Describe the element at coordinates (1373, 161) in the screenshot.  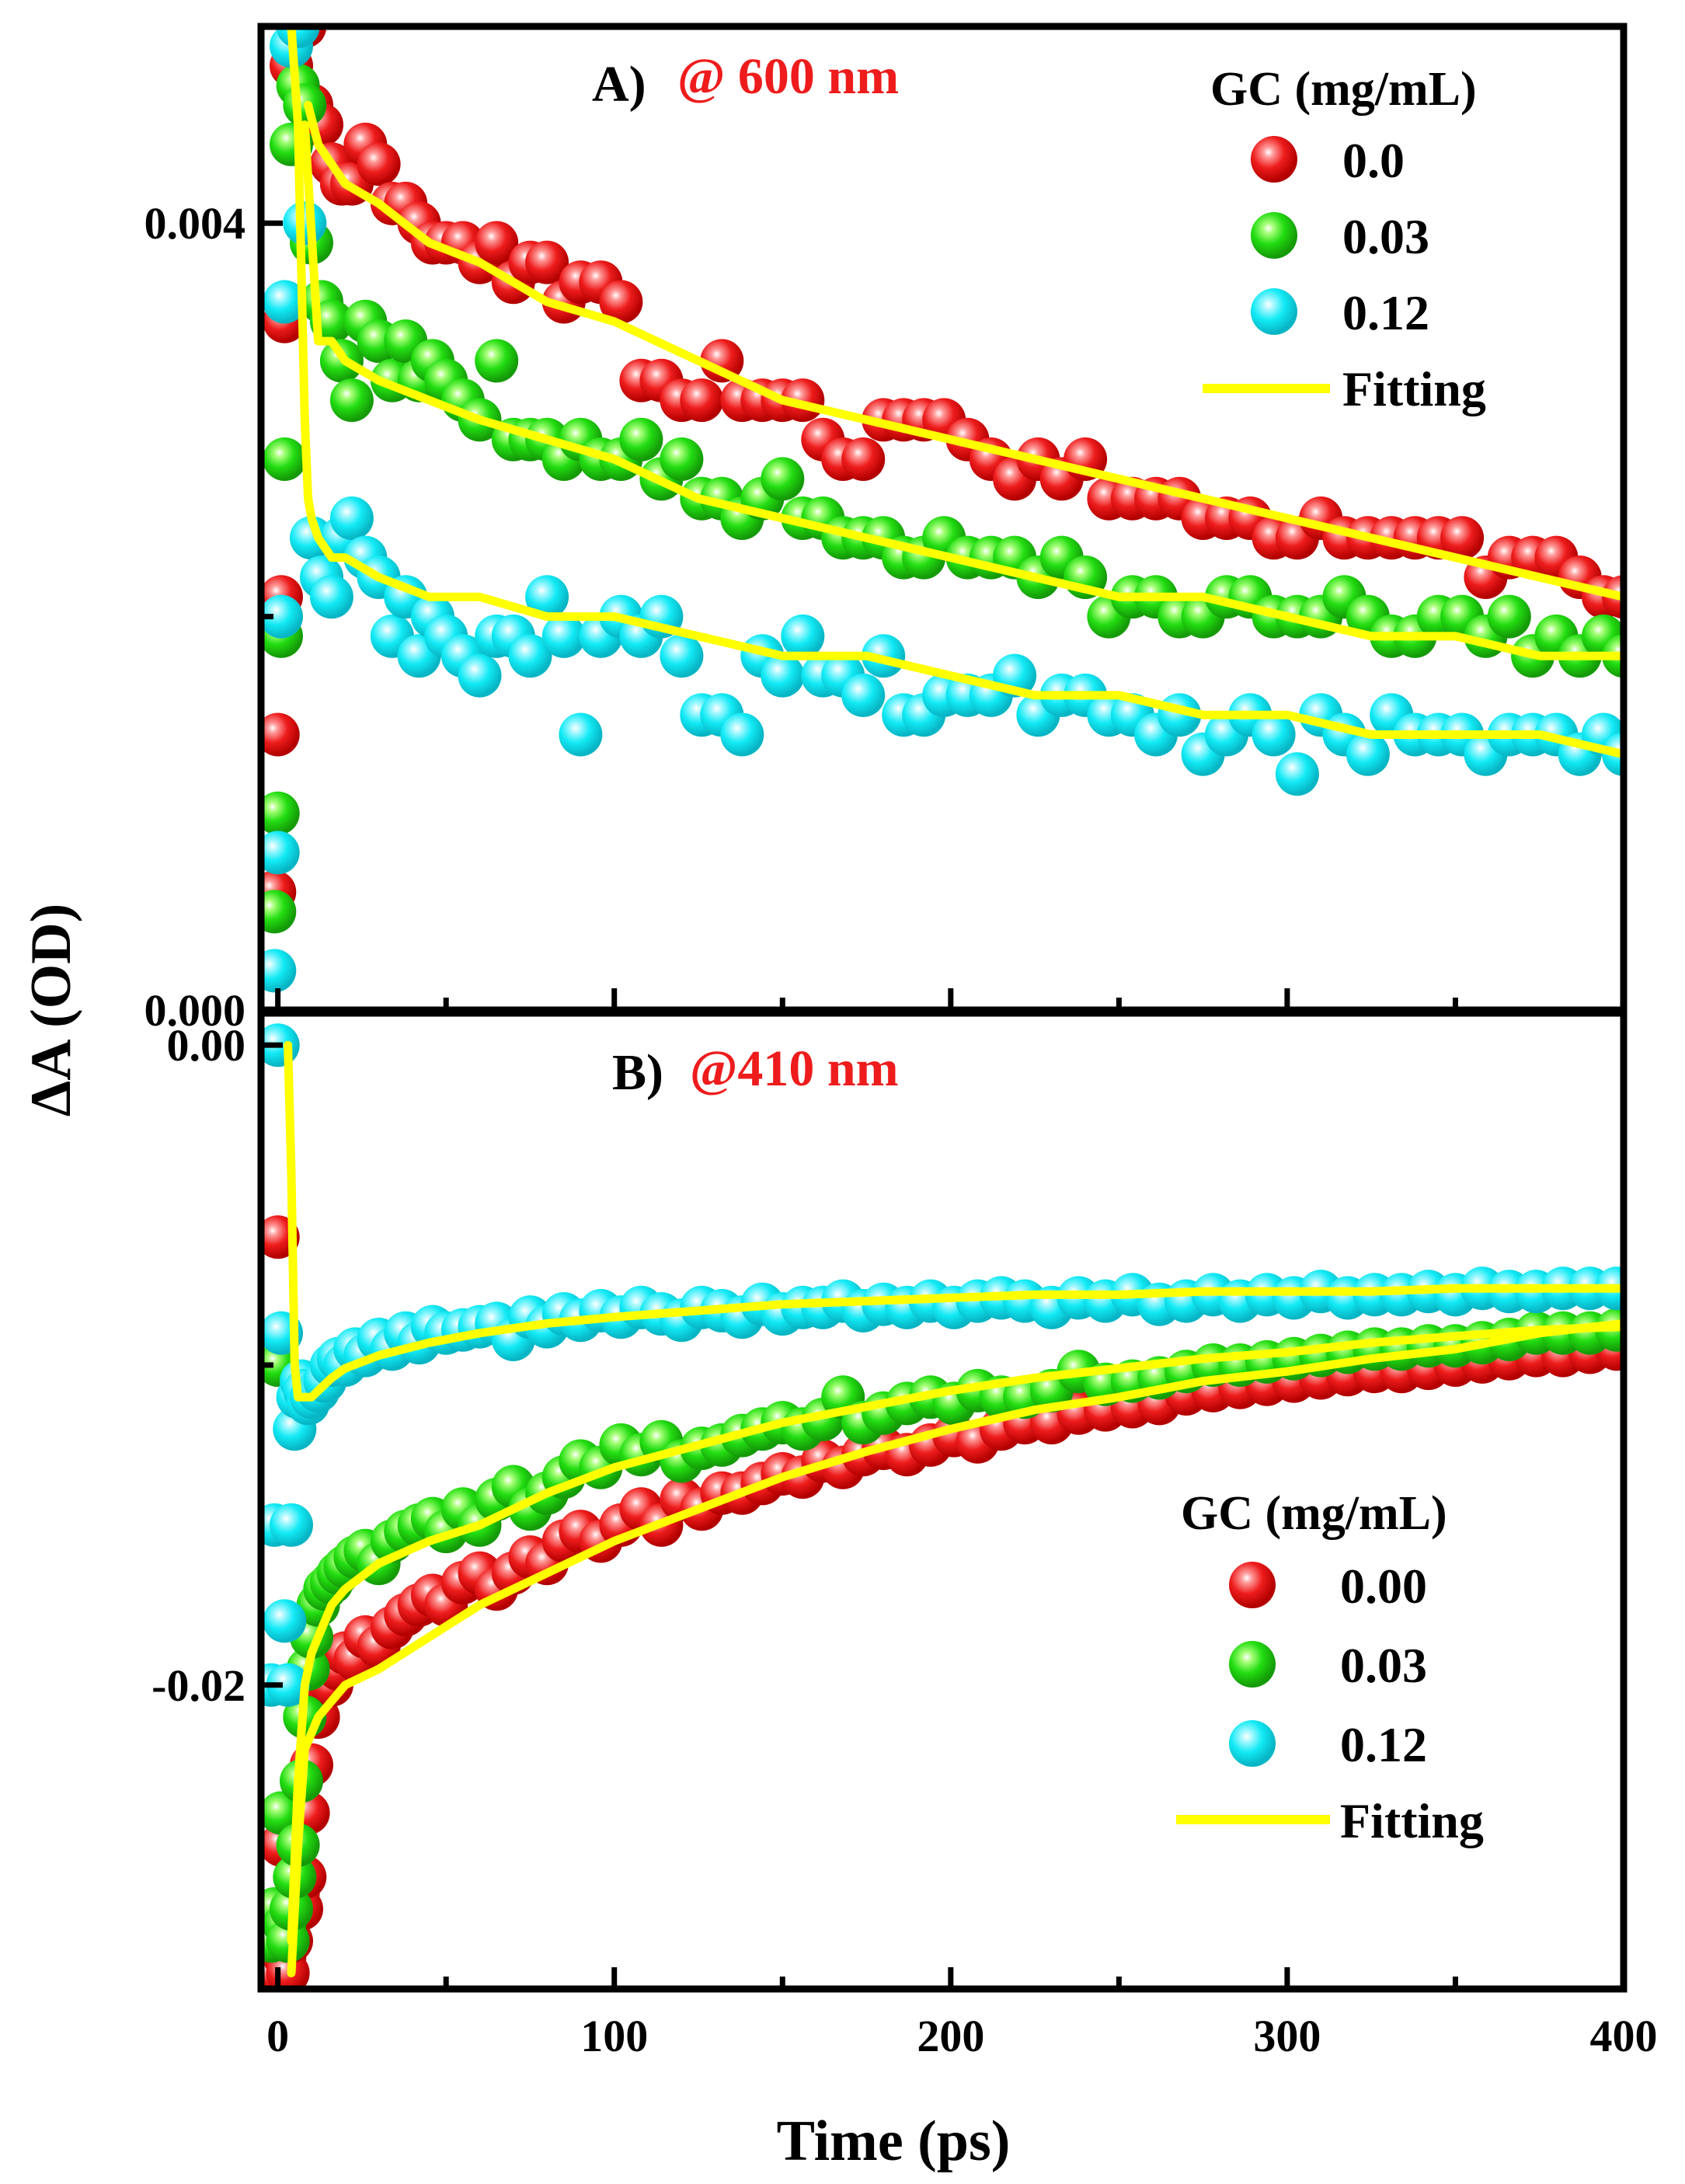
I see `legend-a-label-0: 0.0` at that location.